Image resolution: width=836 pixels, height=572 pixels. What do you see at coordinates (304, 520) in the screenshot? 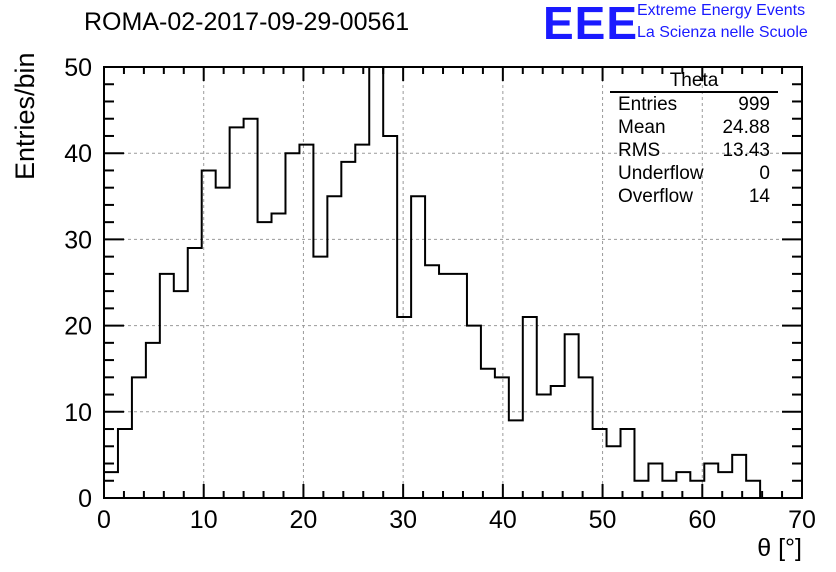
I see `x-tick-label: 20` at bounding box center [304, 520].